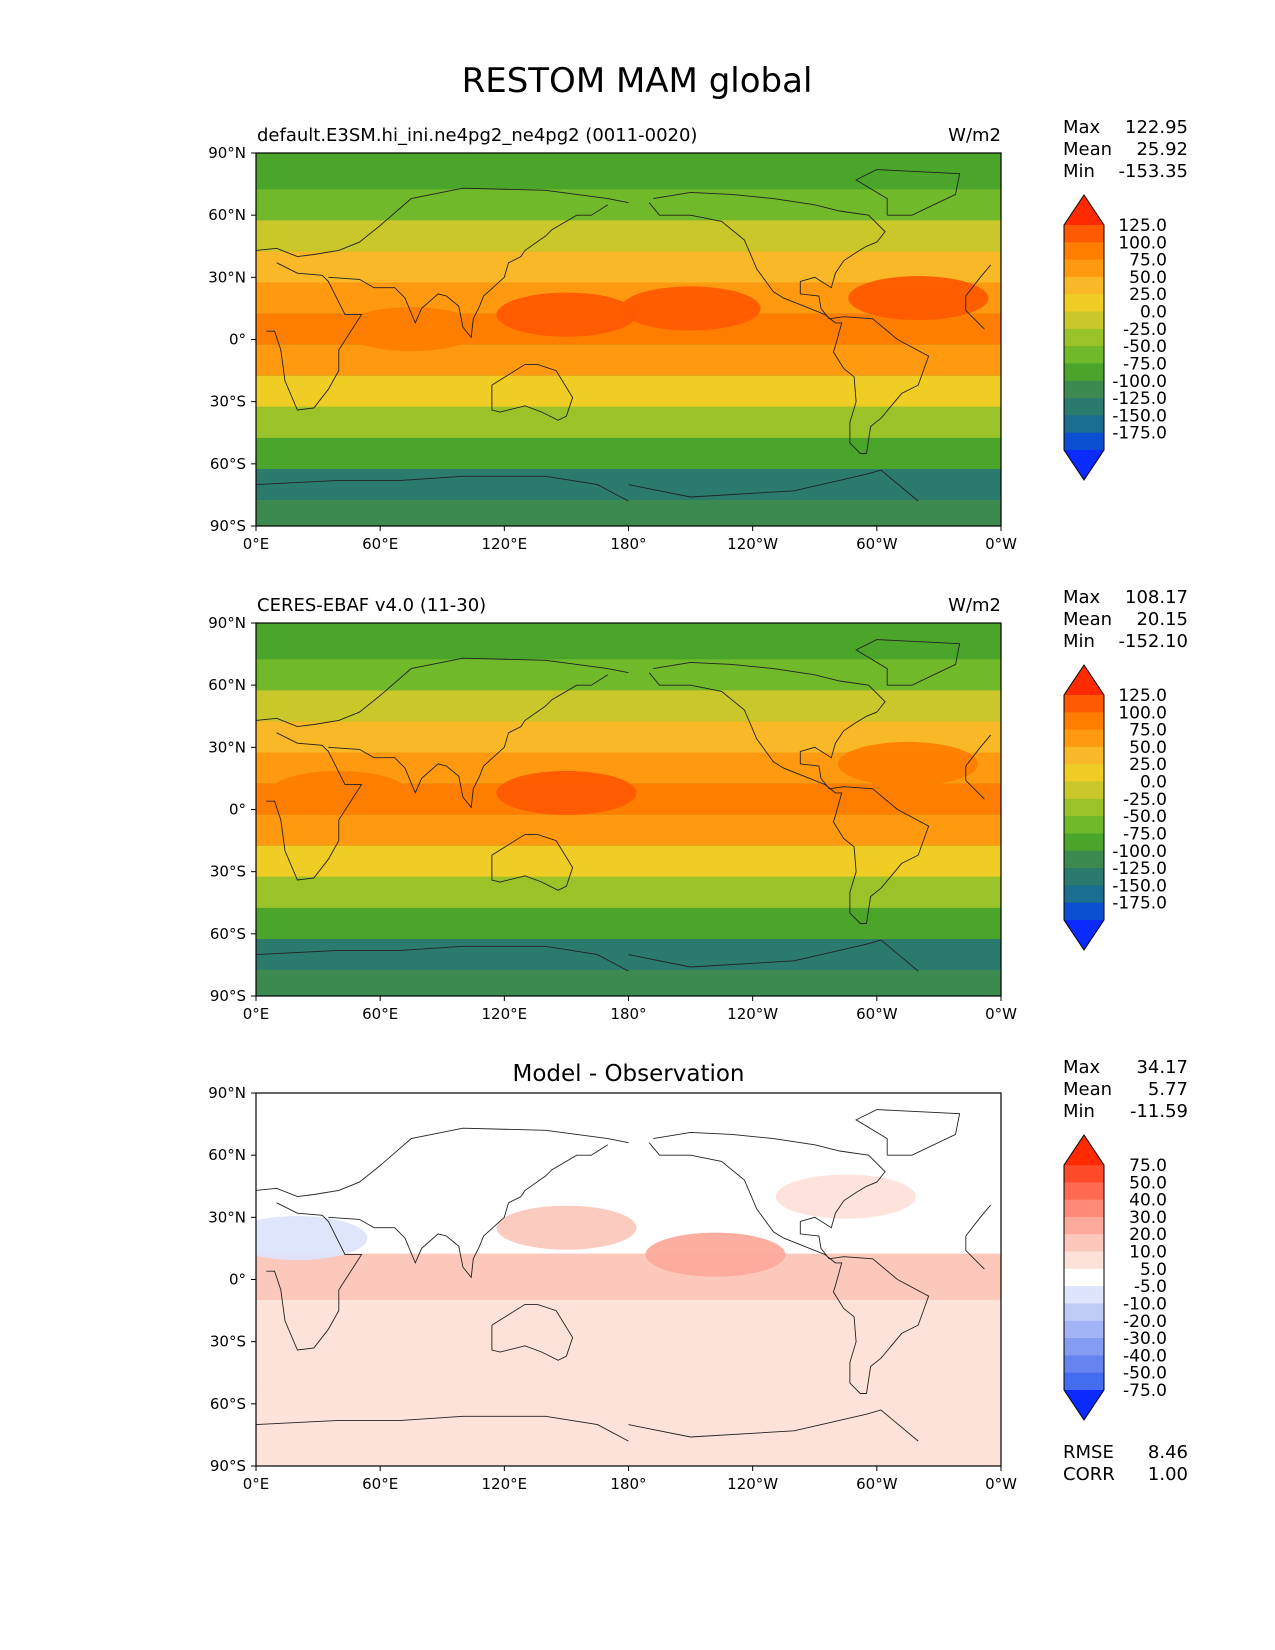  What do you see at coordinates (227, 747) in the screenshot?
I see `y-tick-label: 30°N` at bounding box center [227, 747].